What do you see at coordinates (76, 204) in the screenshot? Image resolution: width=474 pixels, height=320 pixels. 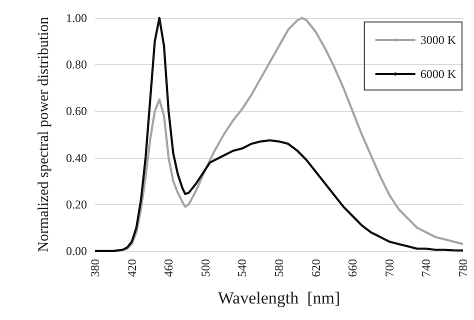 I see `y-tick-label: 0.20` at bounding box center [76, 204].